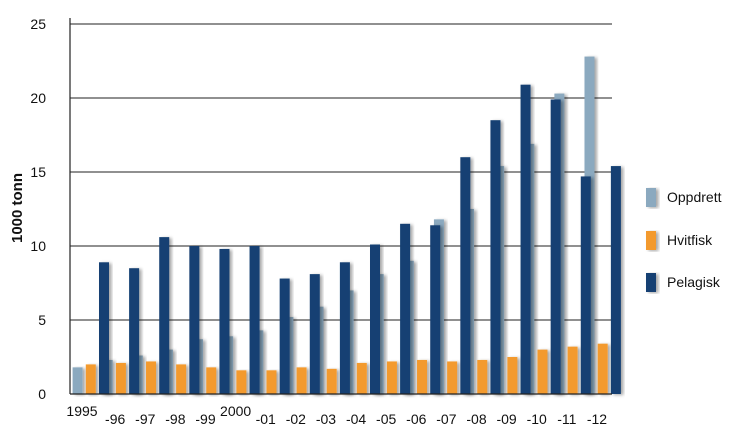 This screenshot has height=445, width=730. Describe the element at coordinates (391, 377) in the screenshot. I see `bar-hvitfisk--05` at that location.